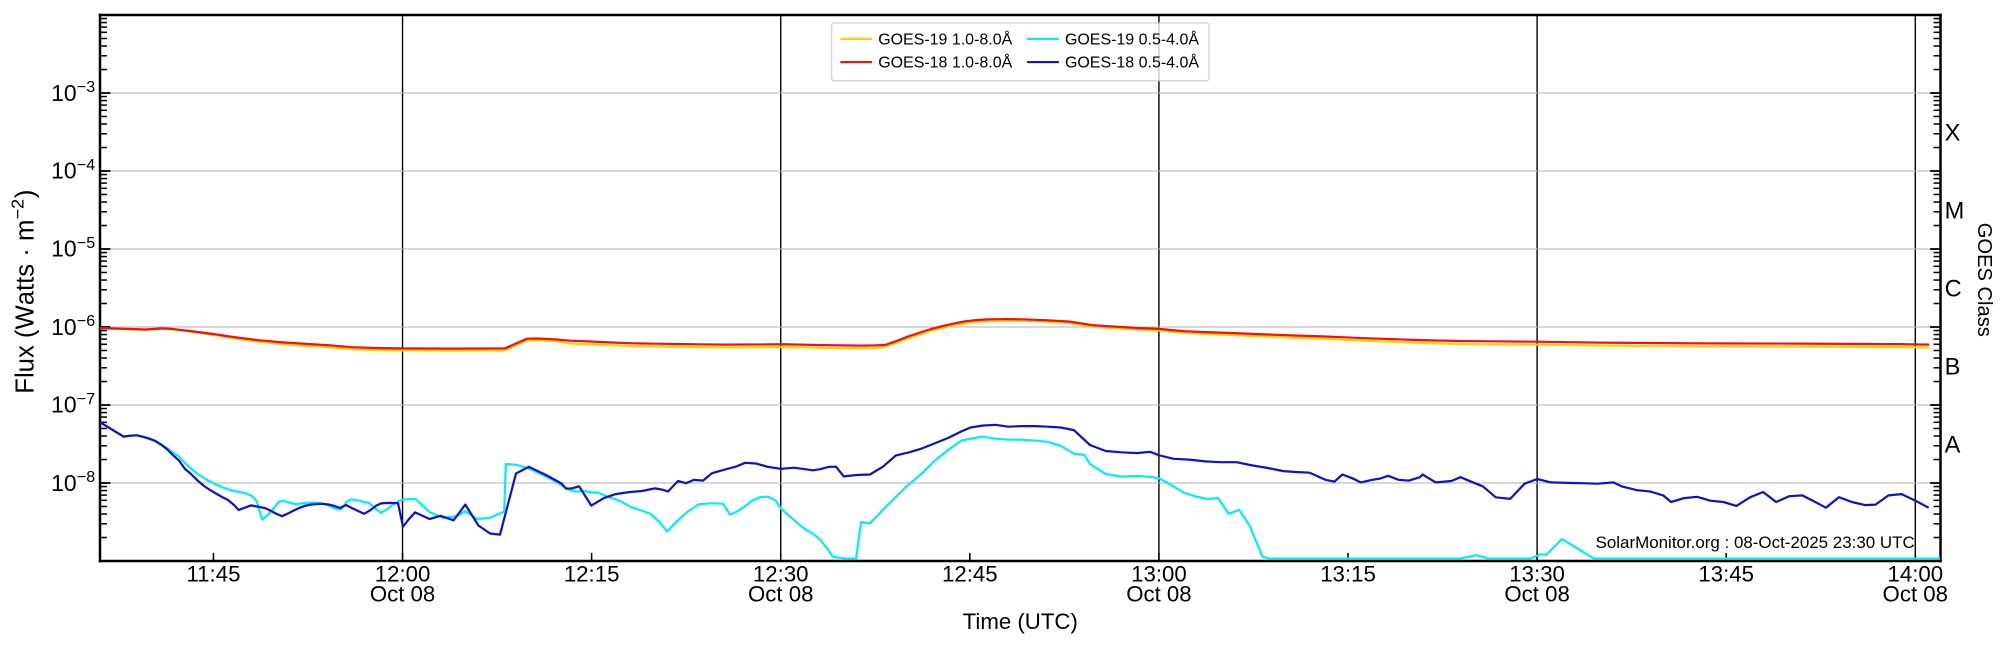 The image size is (2000, 650). I want to click on svg-text: 13:00, so click(1159, 573).